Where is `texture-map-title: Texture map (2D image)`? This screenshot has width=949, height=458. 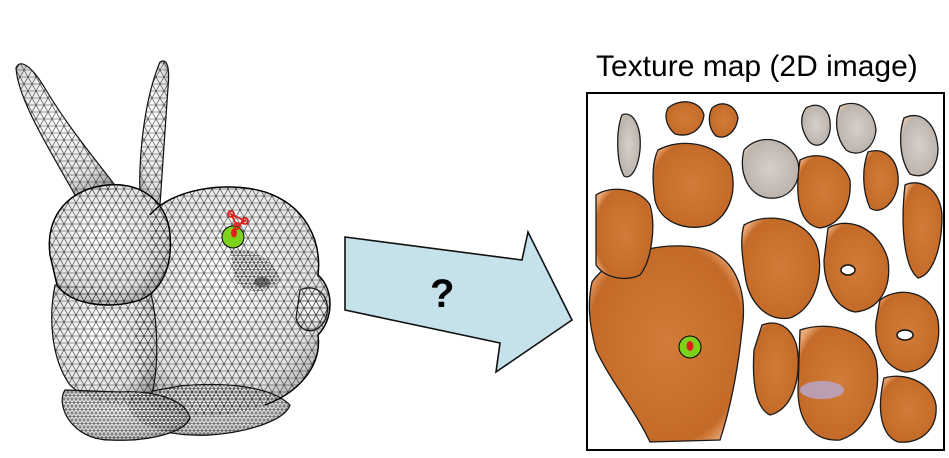 texture-map-title: Texture map (2D image) is located at coordinates (757, 66).